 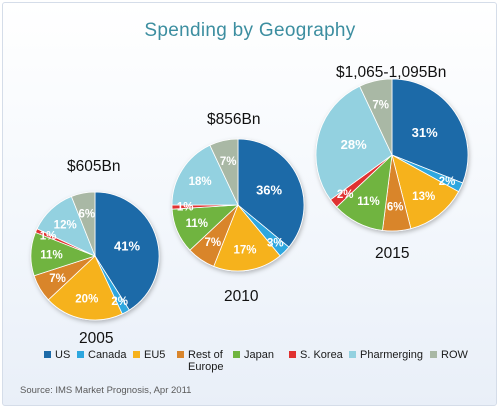 I want to click on legend-item-rest-of-europe: Rest of Europe, so click(x=204, y=361).